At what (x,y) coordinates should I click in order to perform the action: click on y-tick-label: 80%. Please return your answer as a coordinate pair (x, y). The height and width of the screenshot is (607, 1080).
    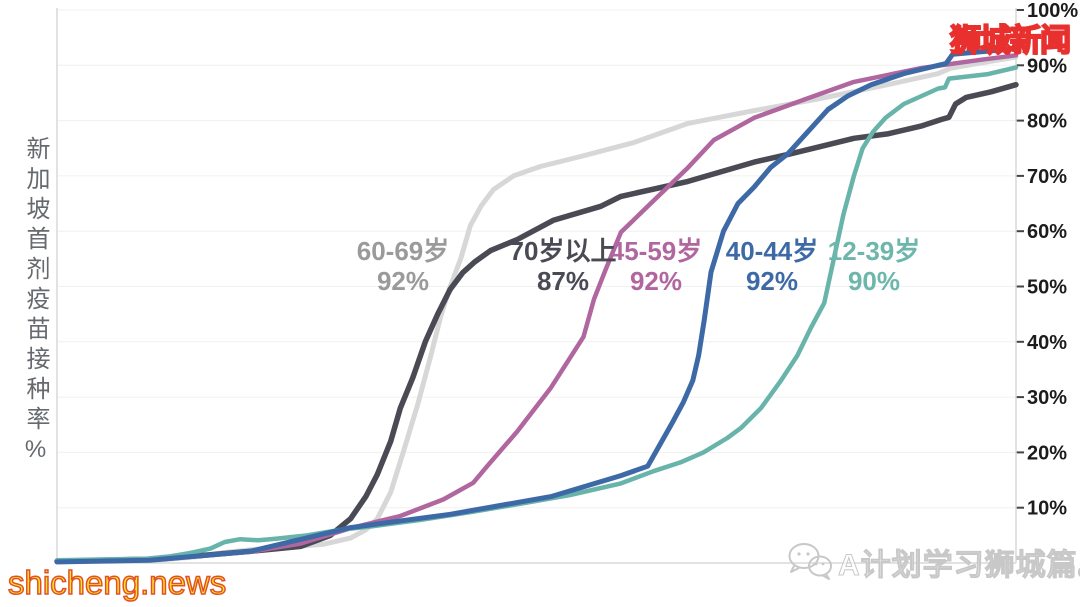
    Looking at the image, I should click on (1047, 122).